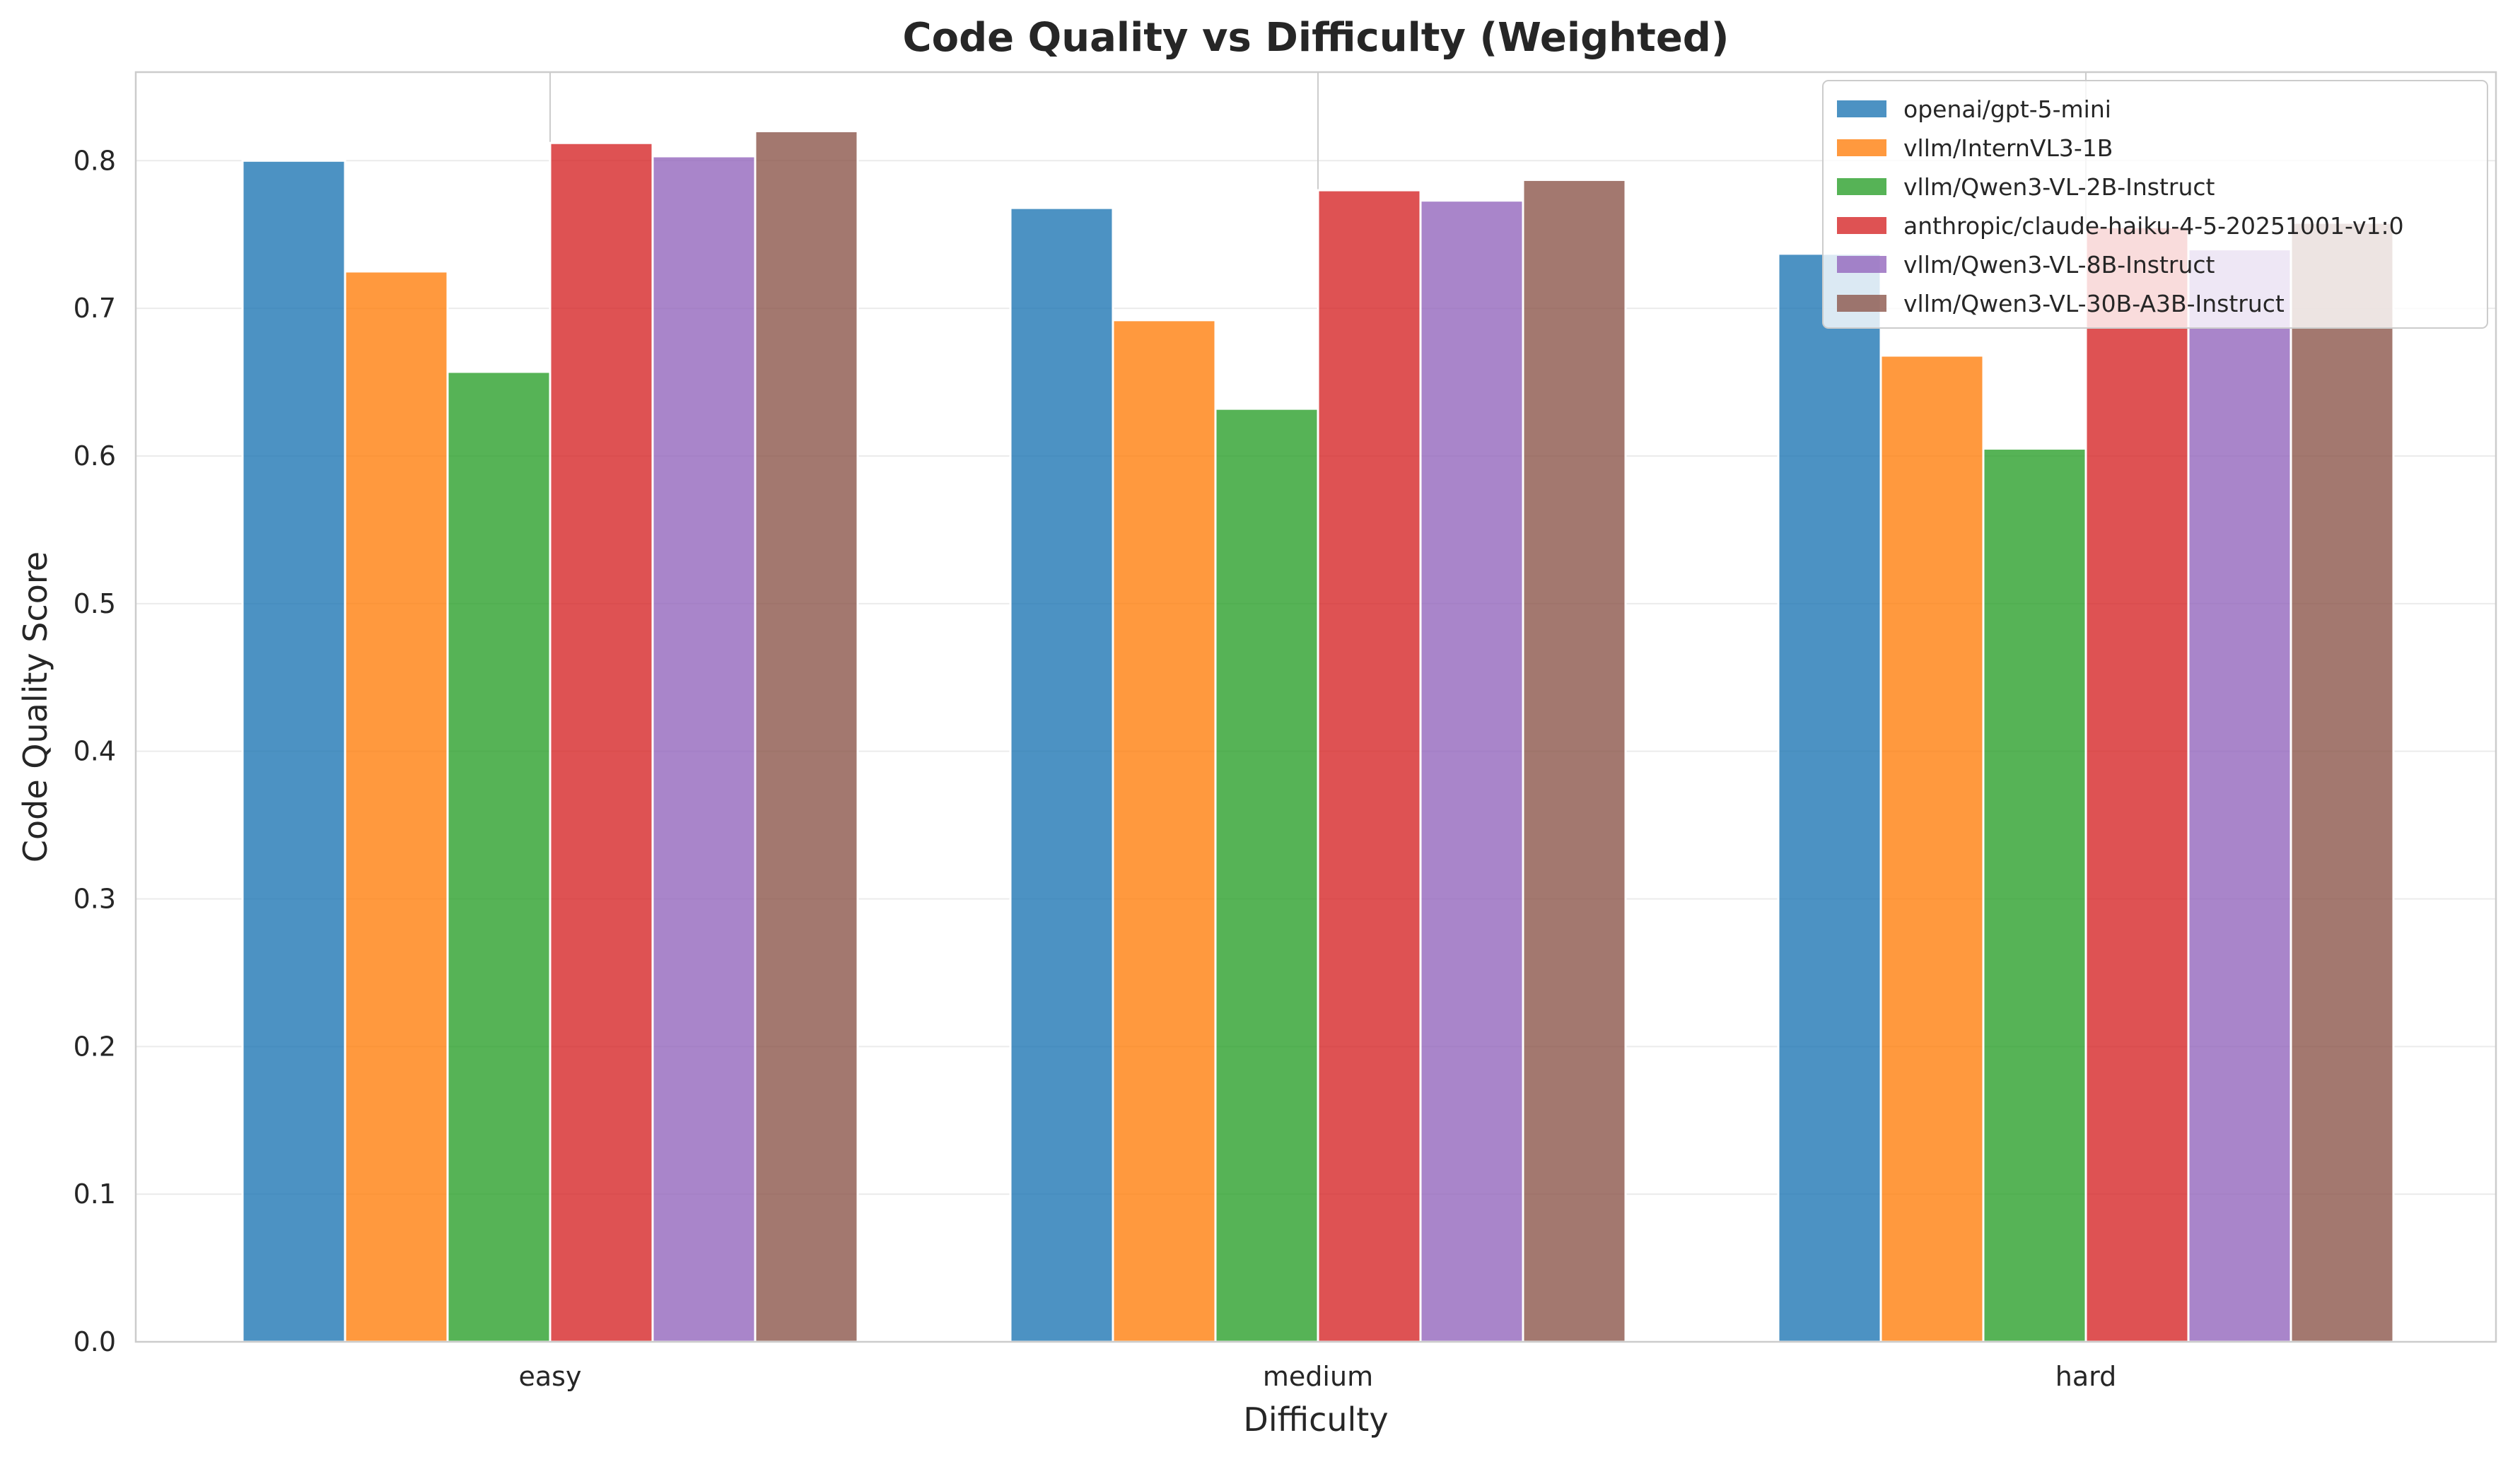 This screenshot has height=1462, width=2520. Describe the element at coordinates (2094, 303) in the screenshot. I see `legend-label: vllm/Qwen3-VL-30B-A3B-Instruct` at that location.